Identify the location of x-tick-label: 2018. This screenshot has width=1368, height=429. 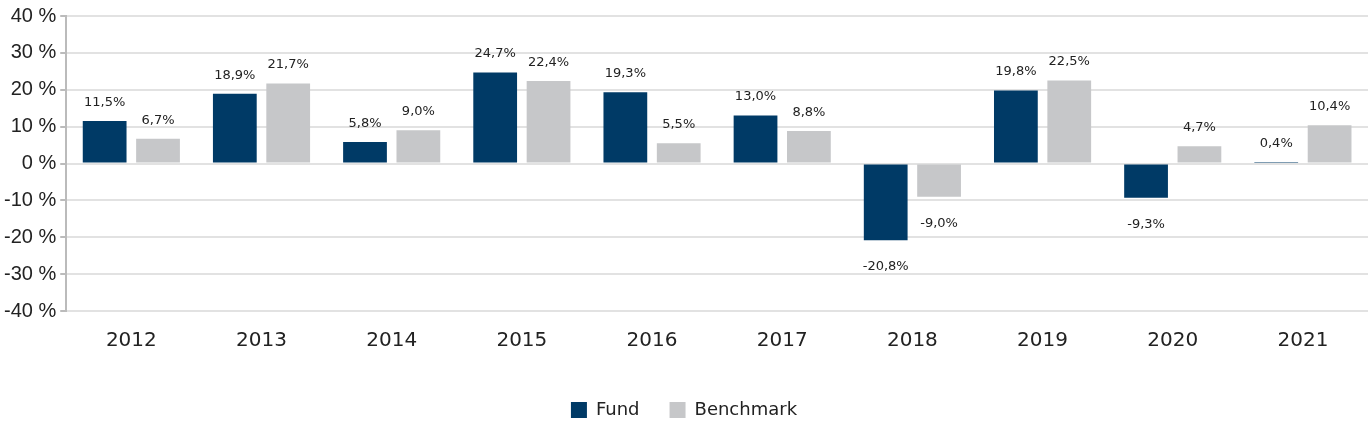
(912, 339).